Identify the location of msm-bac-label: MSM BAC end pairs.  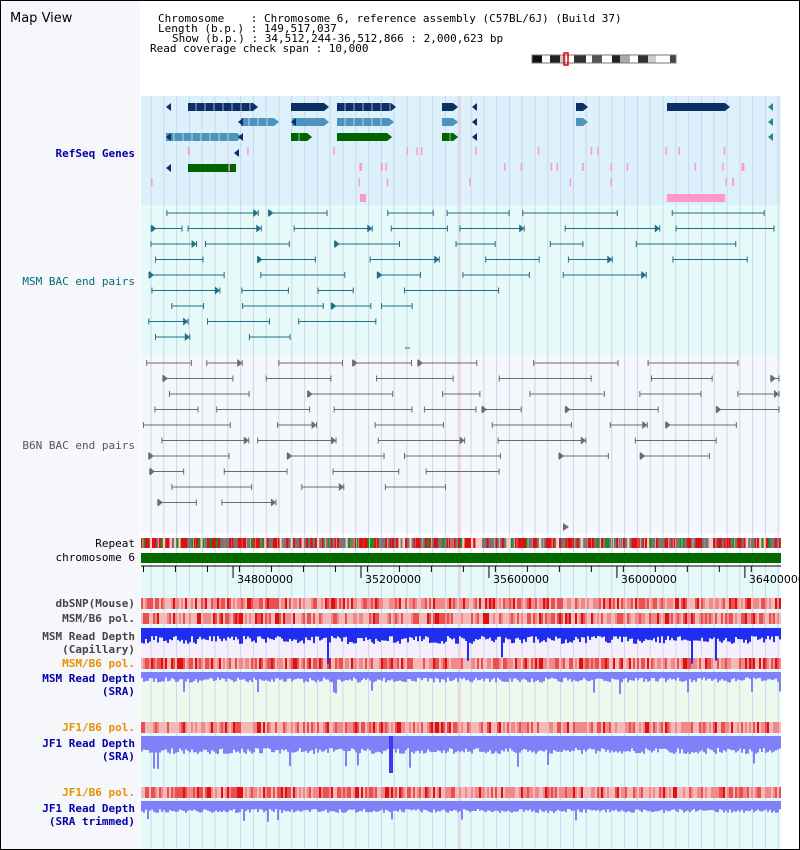
(78, 281).